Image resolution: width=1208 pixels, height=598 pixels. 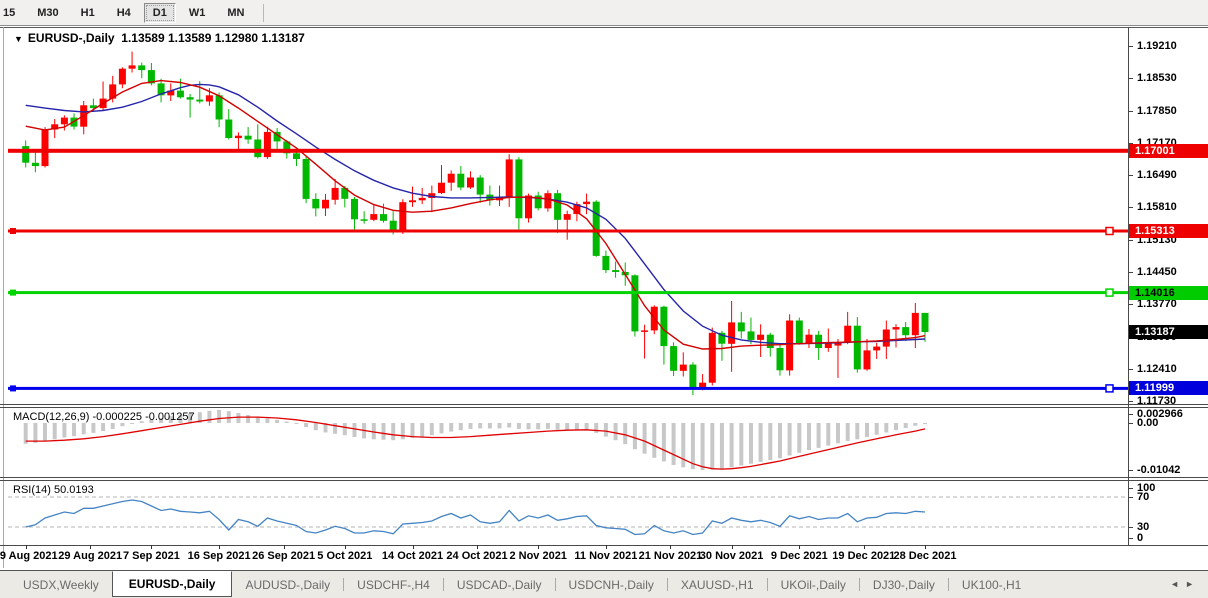 What do you see at coordinates (172, 584) in the screenshot?
I see `tab-eurusd-daily: EURUSD-,Daily` at bounding box center [172, 584].